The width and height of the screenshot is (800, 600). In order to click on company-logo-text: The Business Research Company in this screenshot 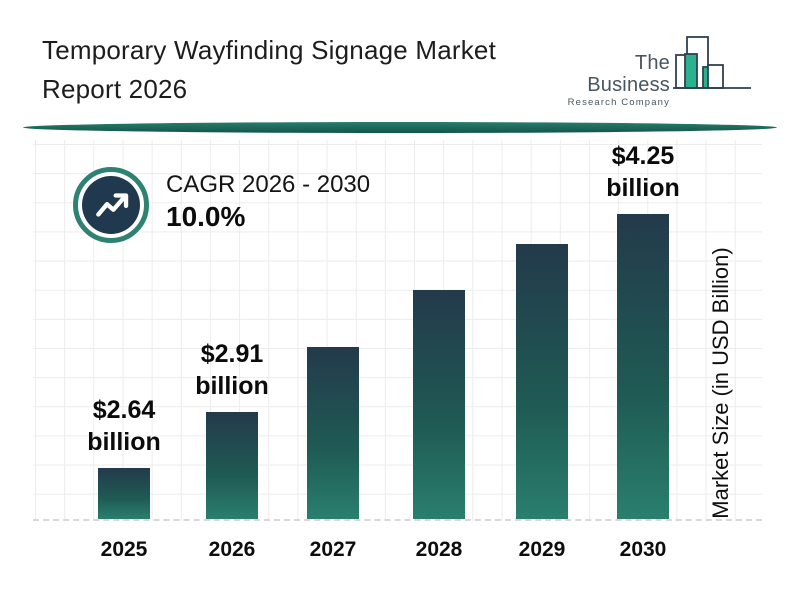, I will do `click(615, 80)`.